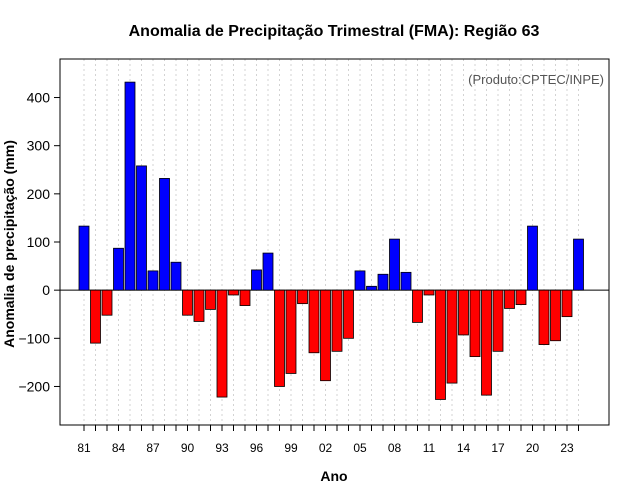 Image resolution: width=640 pixels, height=500 pixels. What do you see at coordinates (34, 338) in the screenshot?
I see `y-tick-label: −100` at bounding box center [34, 338].